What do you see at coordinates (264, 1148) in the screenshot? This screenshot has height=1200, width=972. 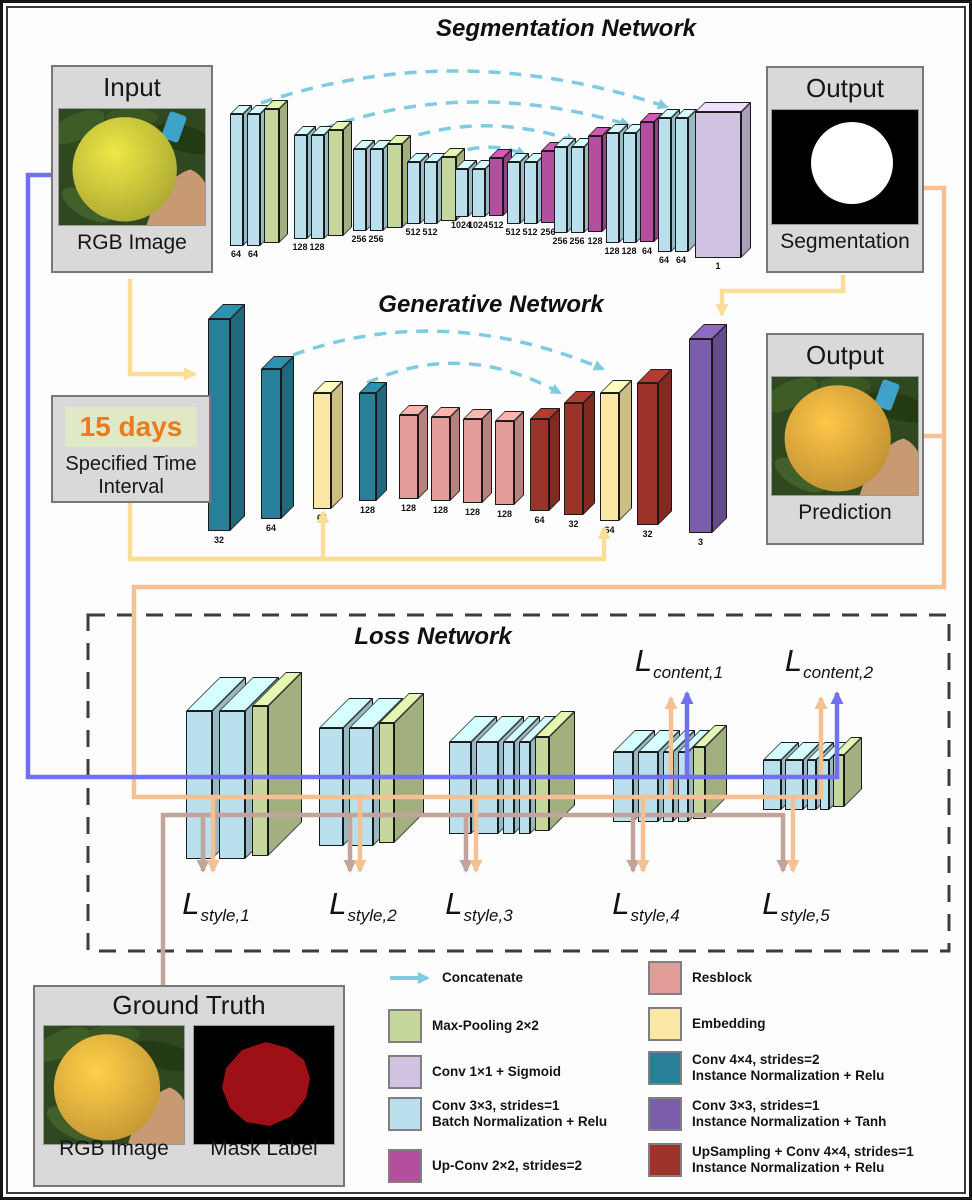 I see `ground-truth-mask-caption: Mask Label` at bounding box center [264, 1148].